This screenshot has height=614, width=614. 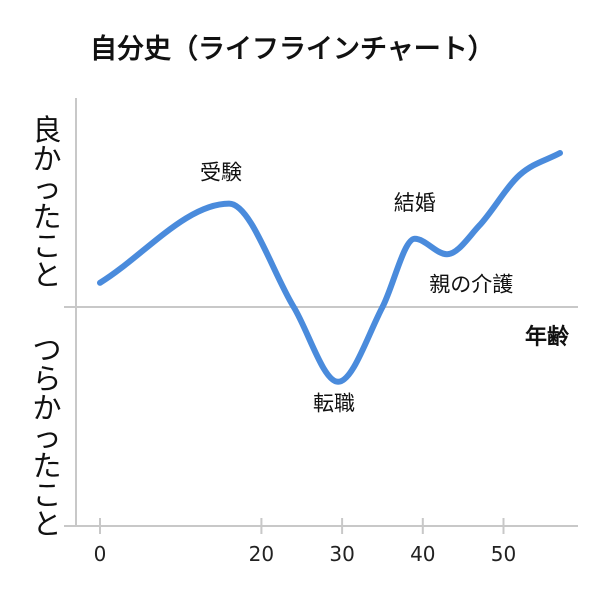 I want to click on annotation-label: 結婚, so click(x=415, y=203).